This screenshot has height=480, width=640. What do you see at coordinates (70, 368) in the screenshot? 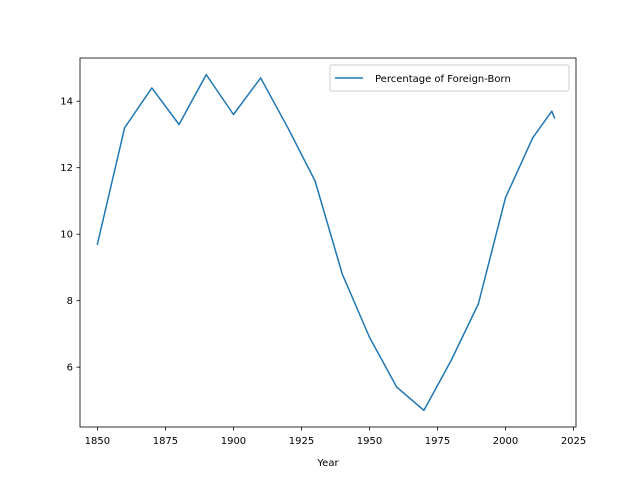
I see `y-tick-label: 6` at bounding box center [70, 368].